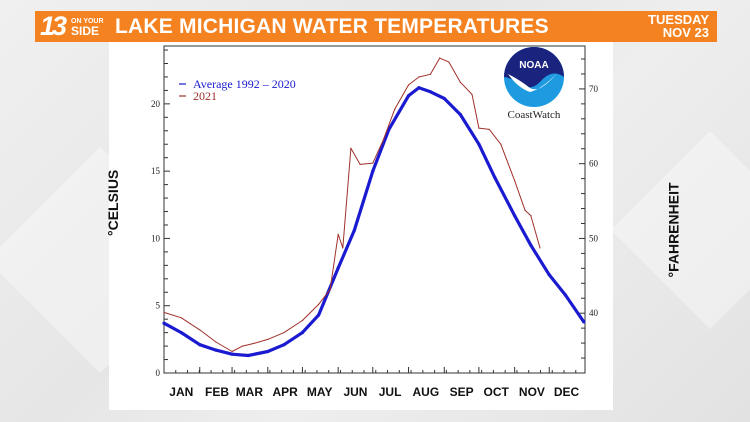  What do you see at coordinates (85, 31) in the screenshot?
I see `logo-side: SIDE` at bounding box center [85, 31].